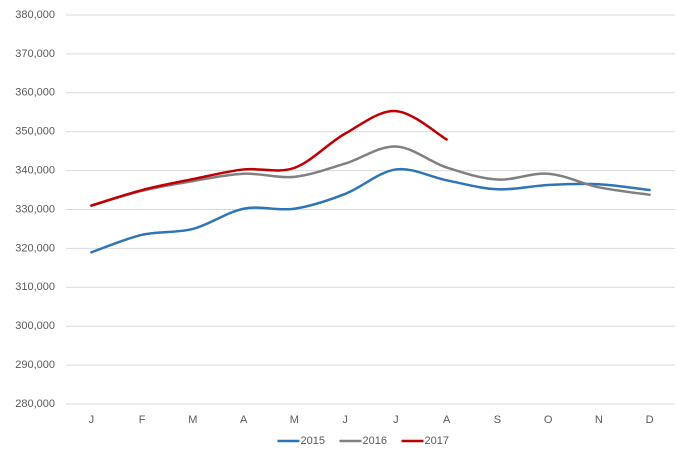 The image size is (678, 449). I want to click on y-tick-label: 280,000, so click(35, 404).